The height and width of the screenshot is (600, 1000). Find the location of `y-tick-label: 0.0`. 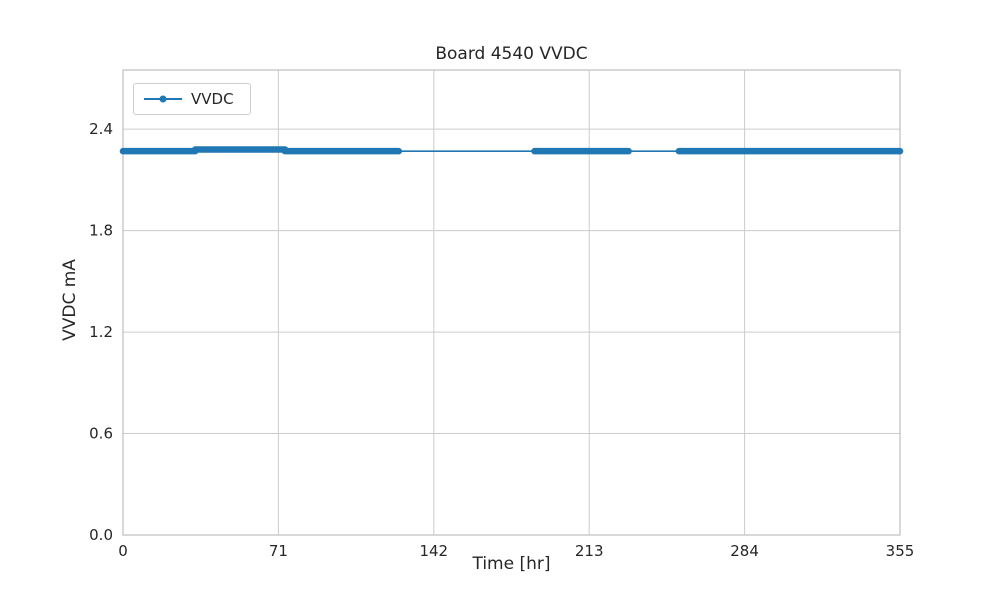

y-tick-label: 0.0 is located at coordinates (101, 535).